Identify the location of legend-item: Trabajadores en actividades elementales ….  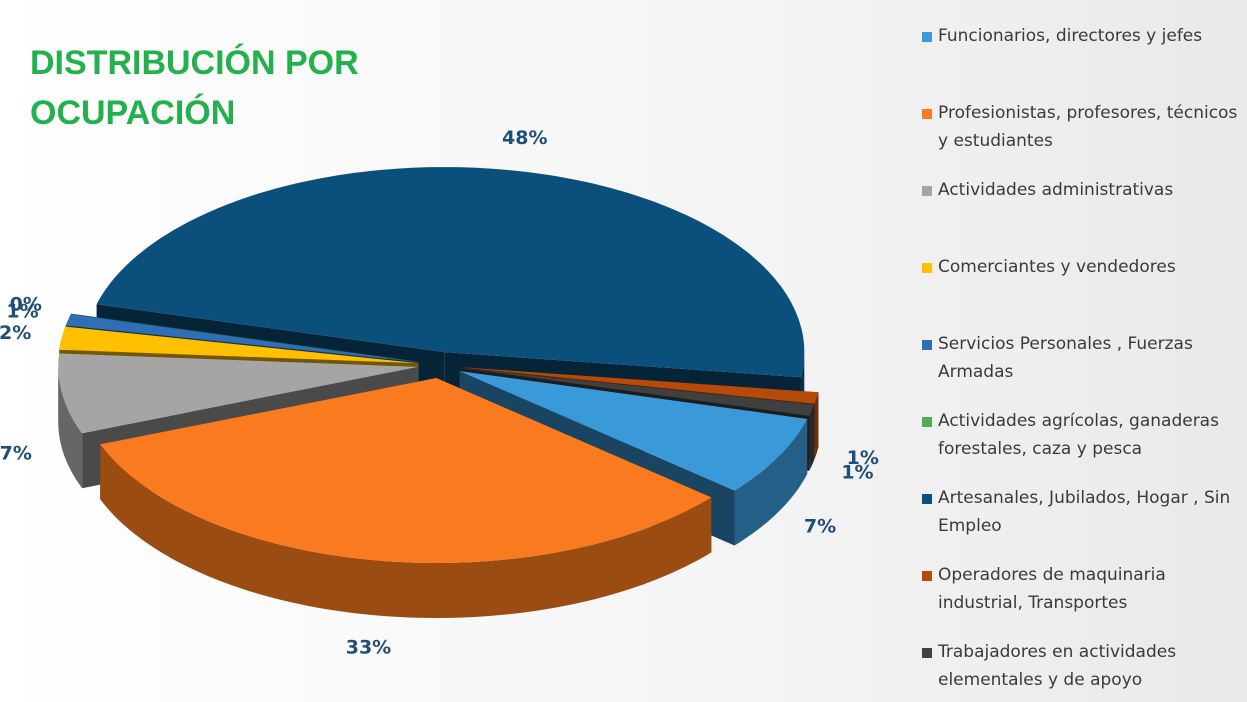
(1082, 666).